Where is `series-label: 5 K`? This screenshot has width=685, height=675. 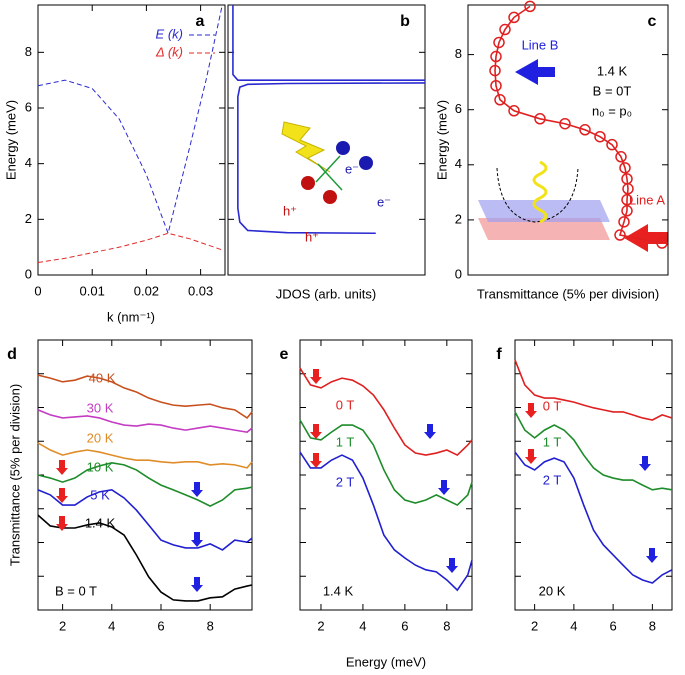
series-label: 5 K is located at coordinates (100, 494).